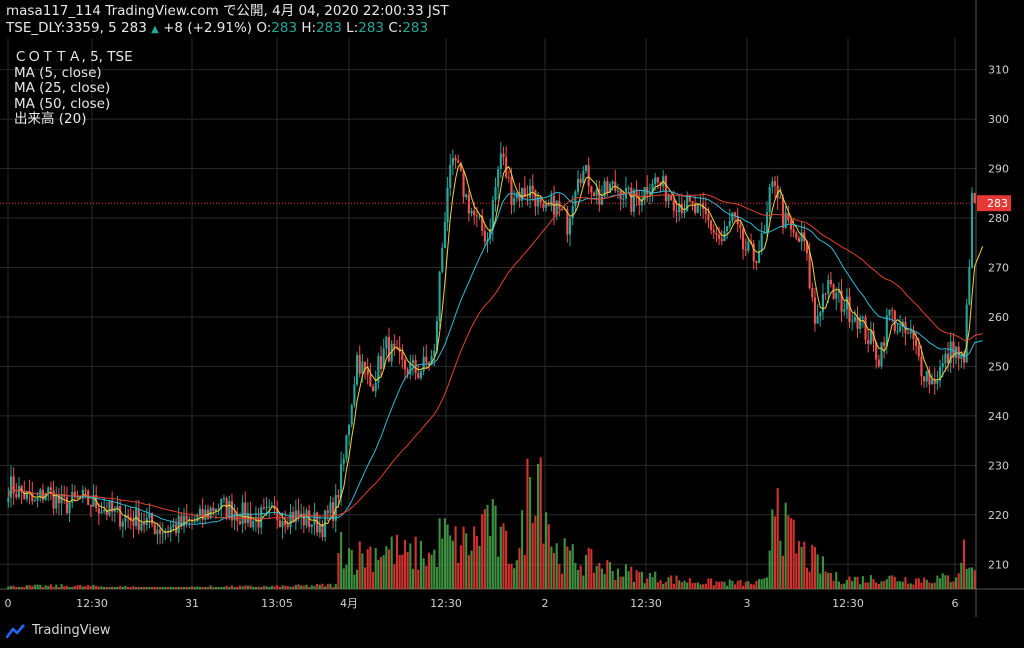  I want to click on legend-volume: 出来高 (20), so click(50, 119).